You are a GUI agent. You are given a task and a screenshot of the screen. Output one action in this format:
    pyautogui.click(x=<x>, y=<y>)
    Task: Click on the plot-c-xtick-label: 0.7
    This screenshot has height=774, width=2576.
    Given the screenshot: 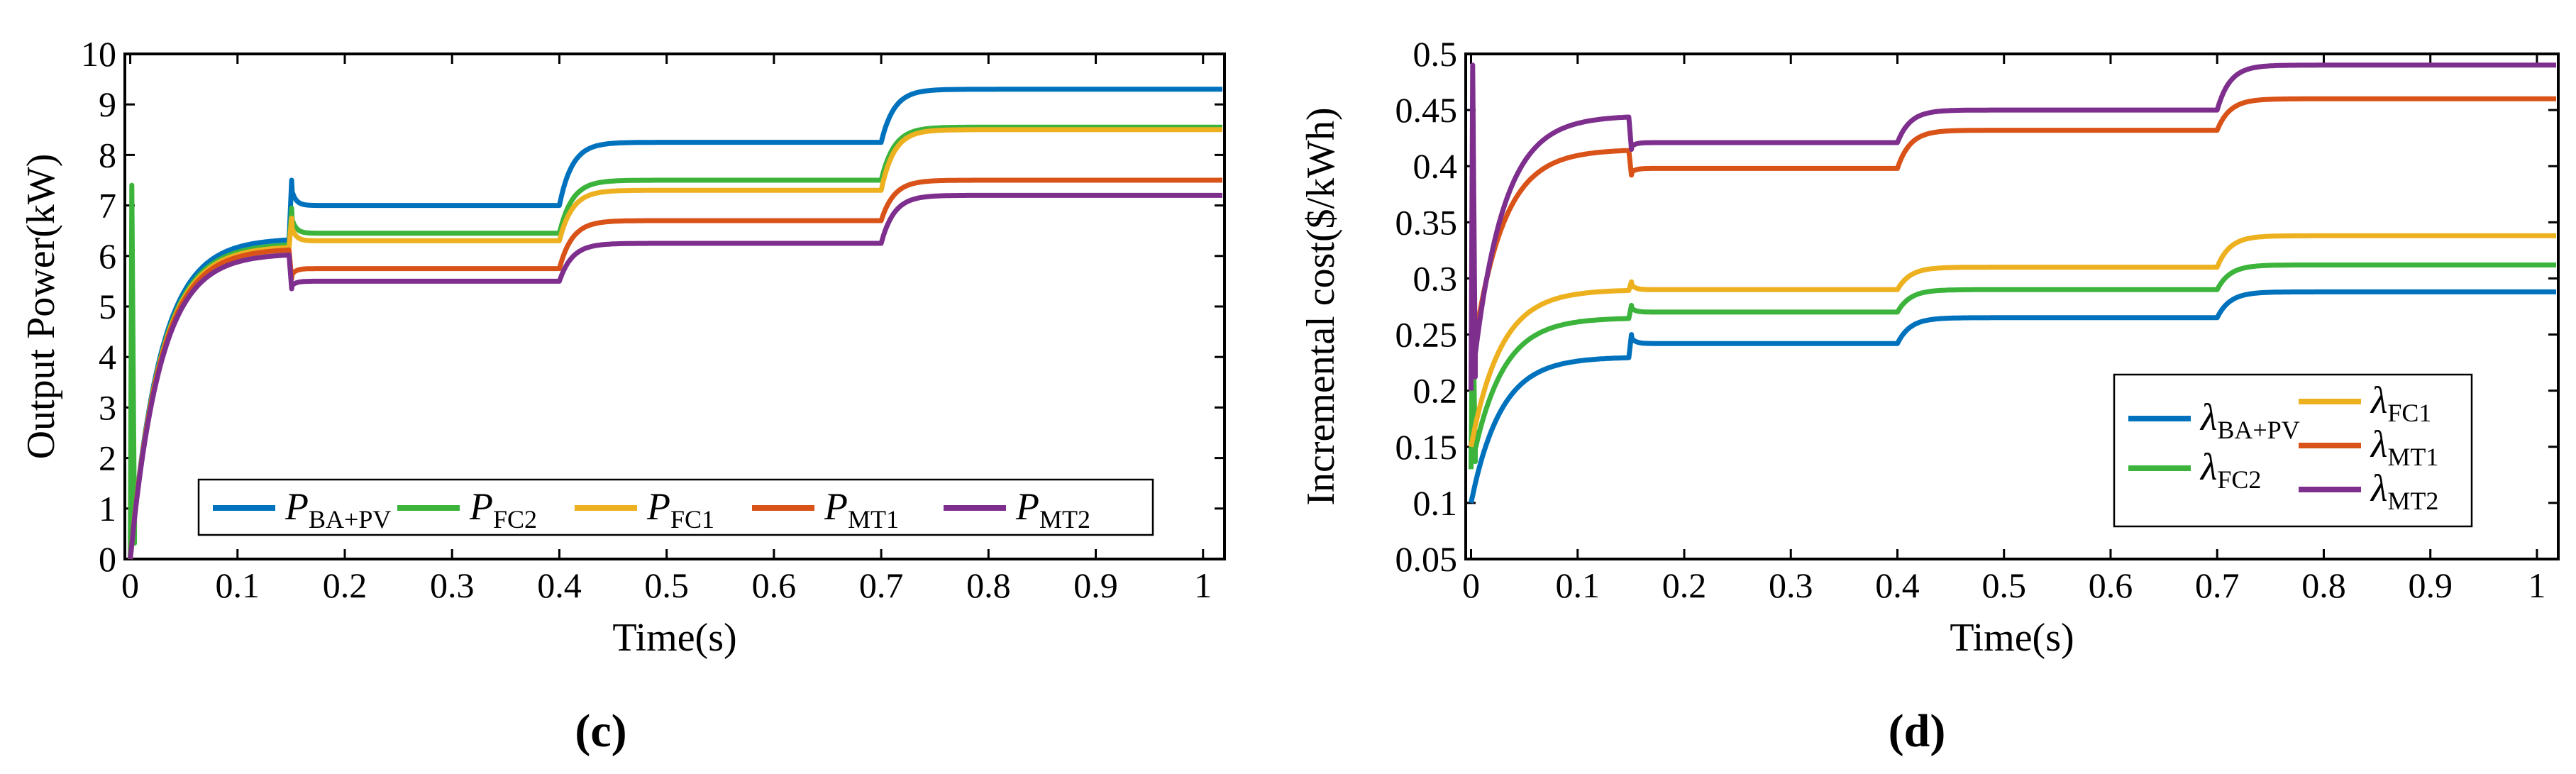 What is the action you would take?
    pyautogui.click(x=881, y=585)
    